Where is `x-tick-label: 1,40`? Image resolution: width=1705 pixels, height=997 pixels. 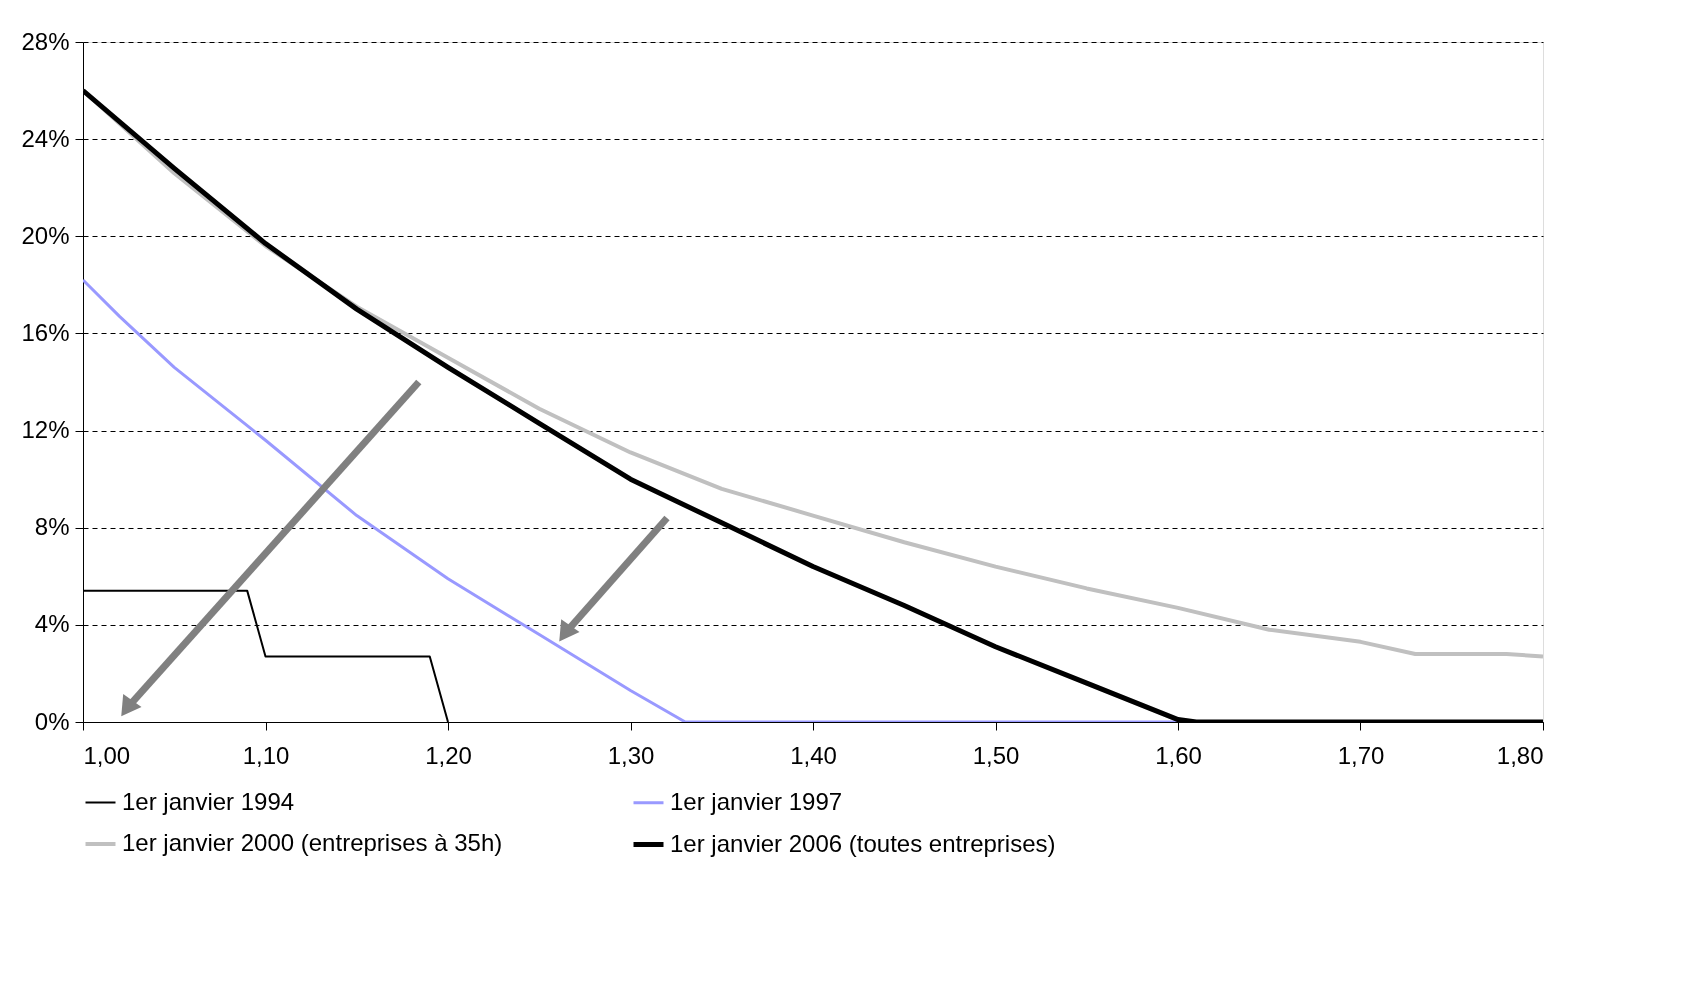 x-tick-label: 1,40 is located at coordinates (813, 755).